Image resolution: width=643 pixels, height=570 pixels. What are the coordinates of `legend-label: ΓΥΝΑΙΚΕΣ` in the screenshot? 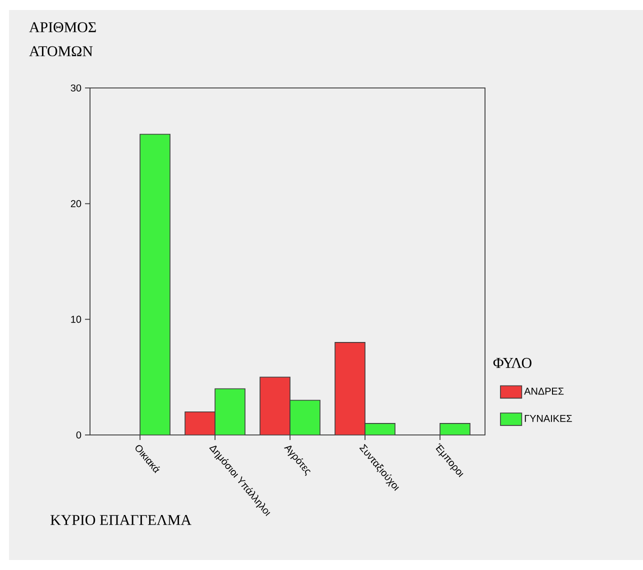 It's located at (548, 418).